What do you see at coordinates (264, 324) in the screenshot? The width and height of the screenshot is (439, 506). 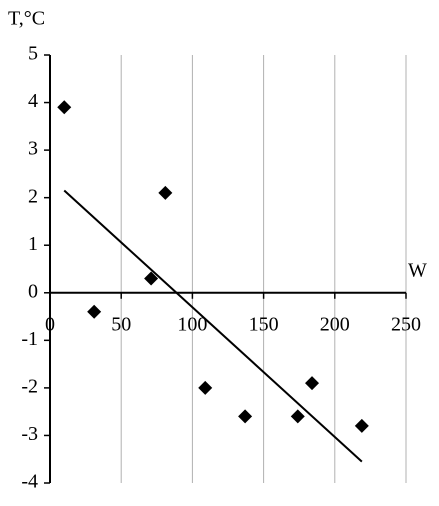 I see `x-tick-label: 150` at bounding box center [264, 324].